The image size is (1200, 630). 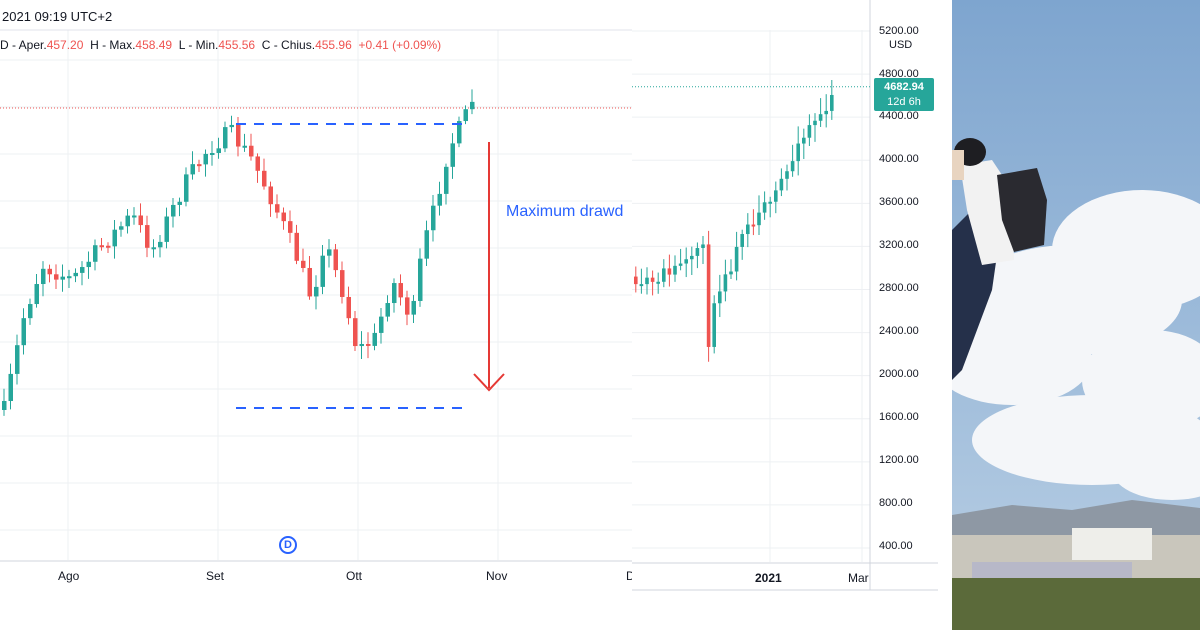 What do you see at coordinates (1052, 570) in the screenshot?
I see `wall-mural` at bounding box center [1052, 570].